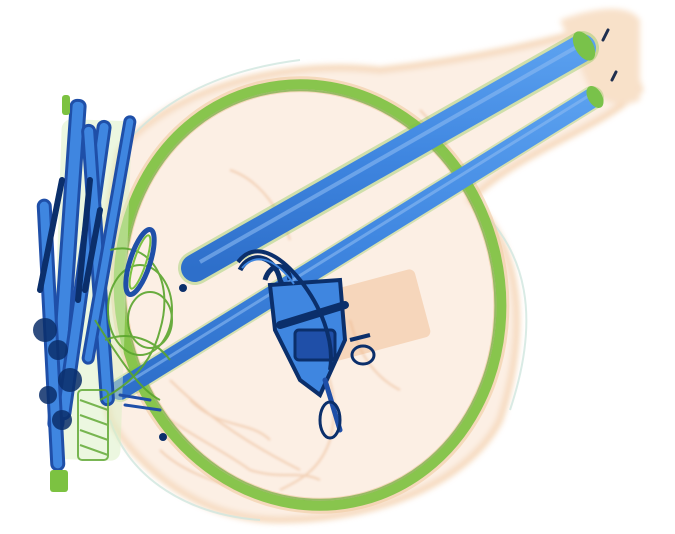  Describe the element at coordinates (85, 293) in the screenshot. I see `tools-bundle` at that location.